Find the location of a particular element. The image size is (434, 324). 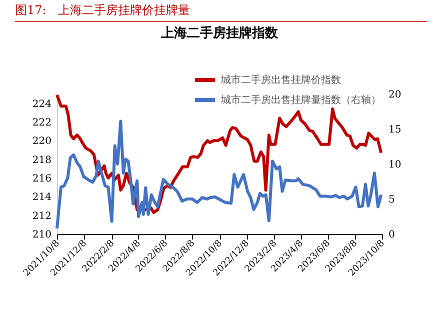

y-tick-label: 218 is located at coordinates (42, 160).